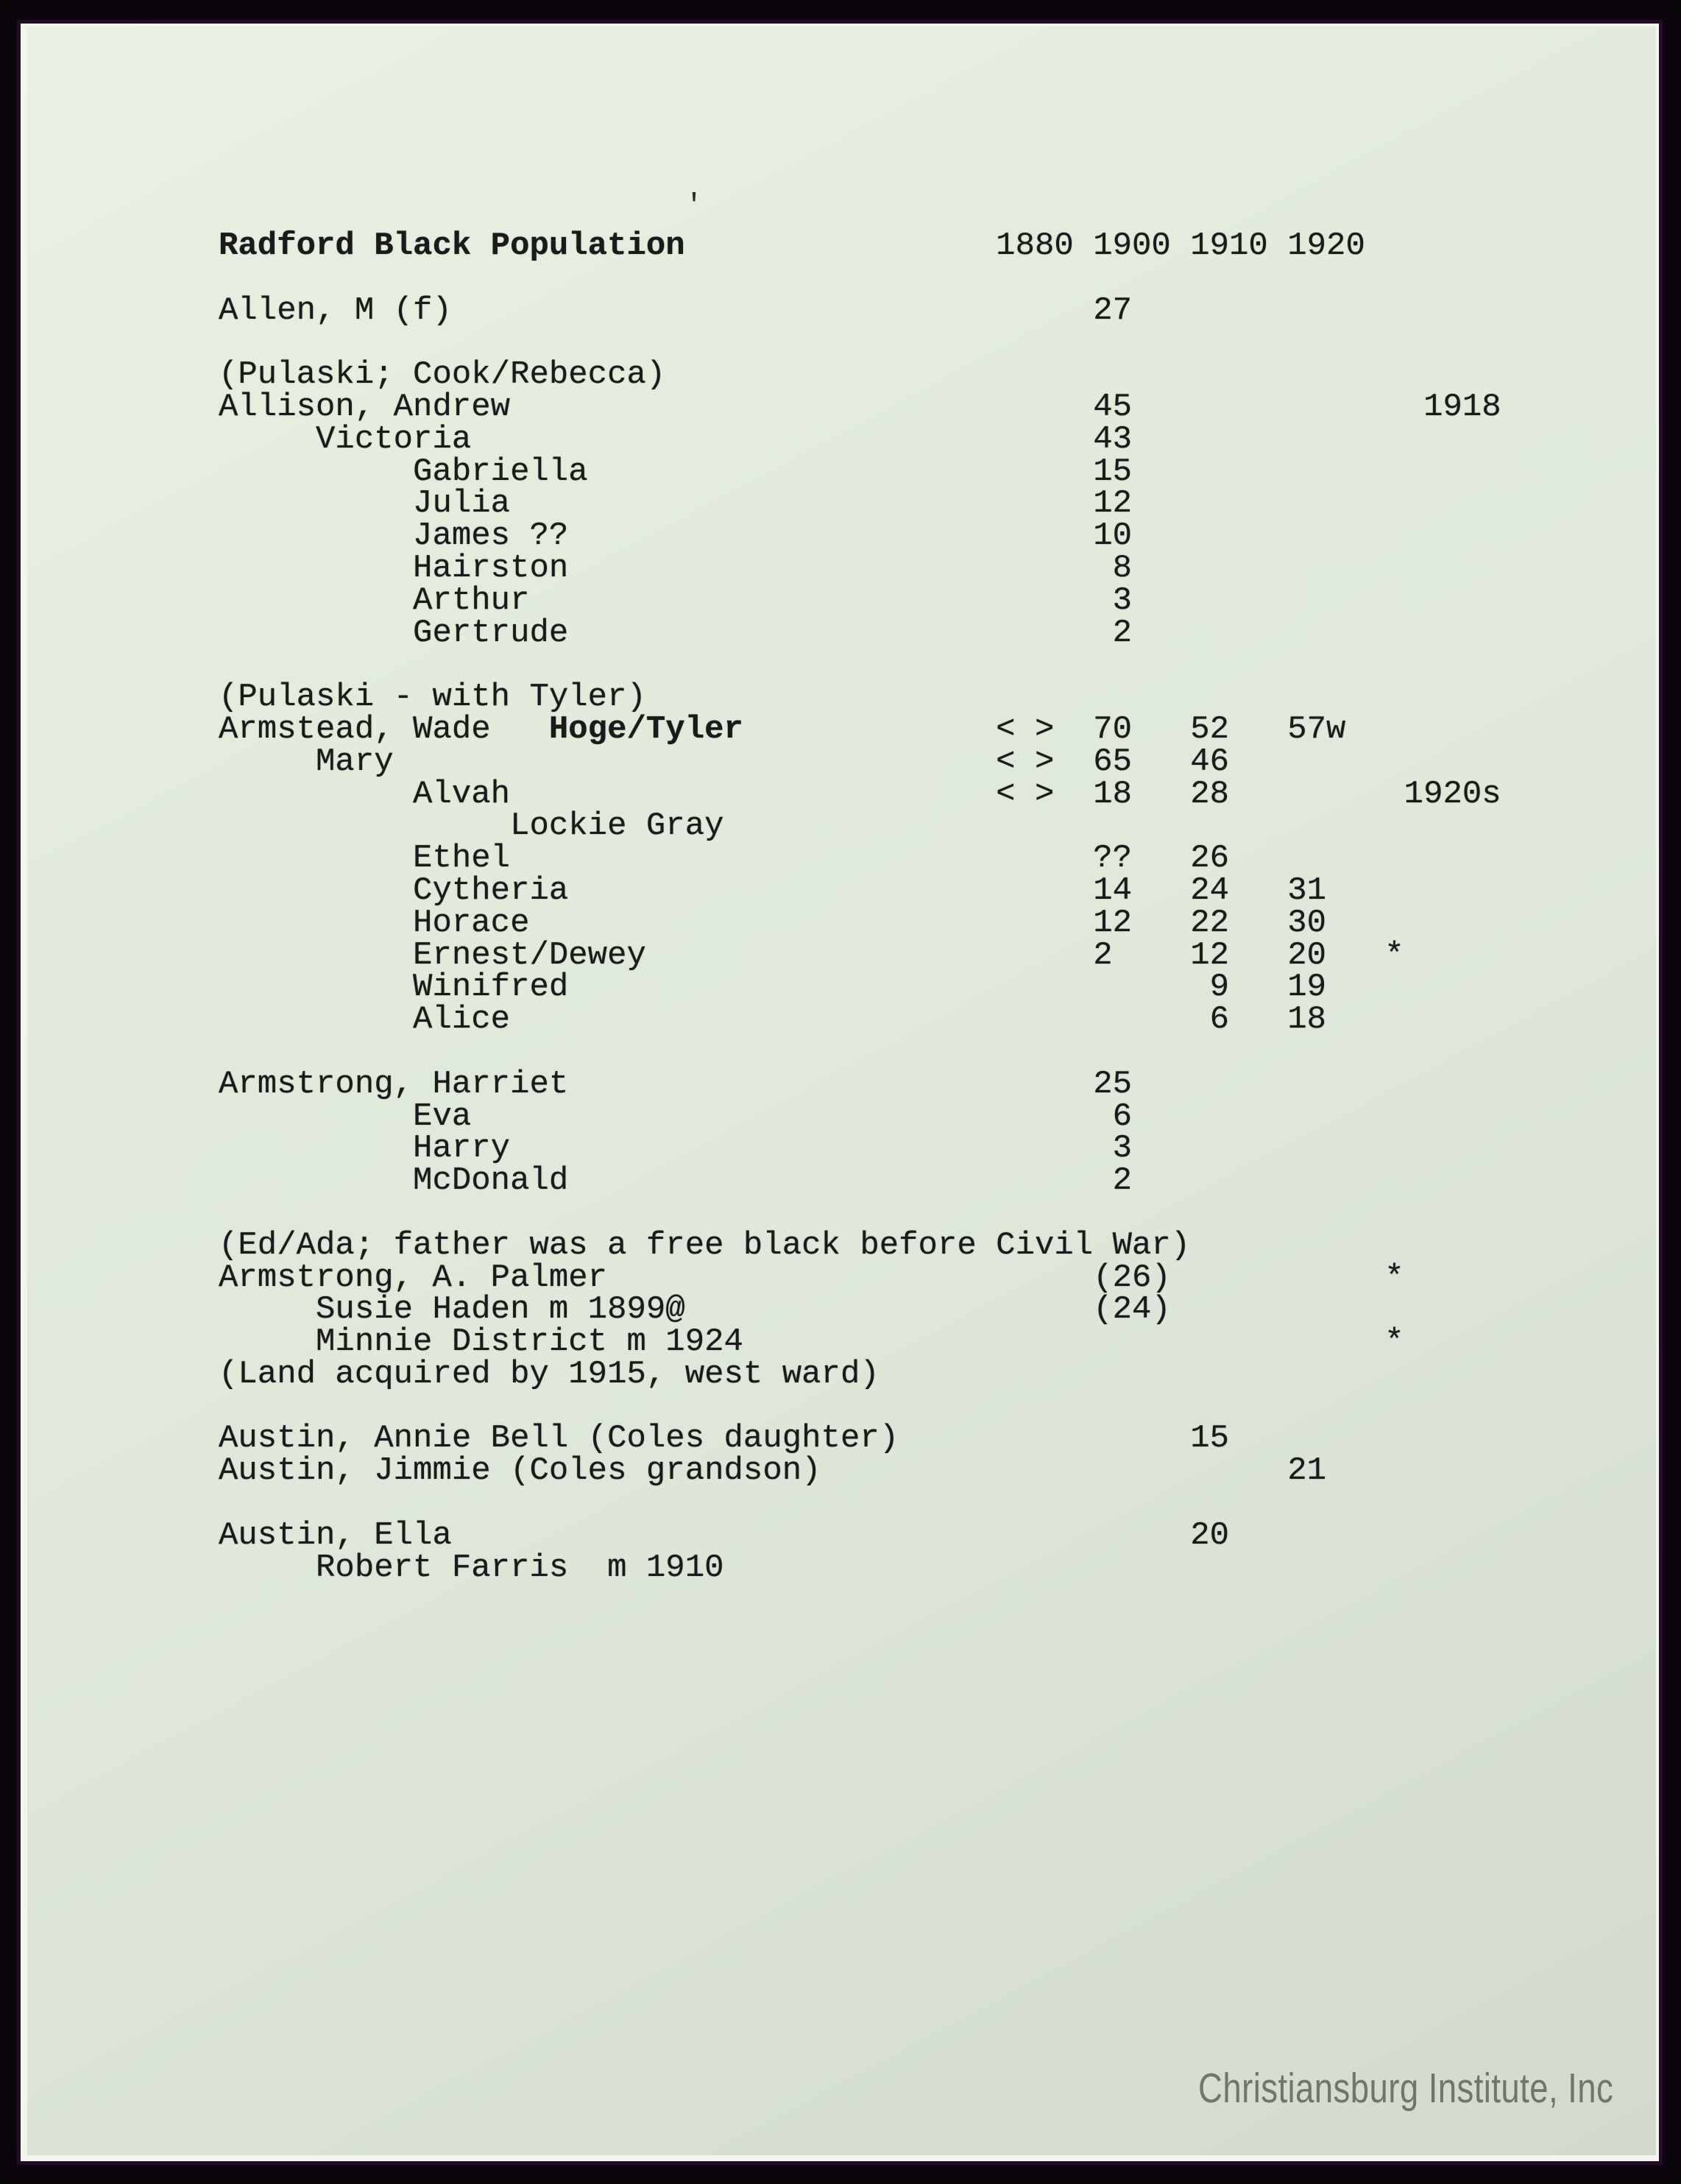 The image size is (1681, 2184). I want to click on line-alice: Alice 6 18, so click(860, 1020).